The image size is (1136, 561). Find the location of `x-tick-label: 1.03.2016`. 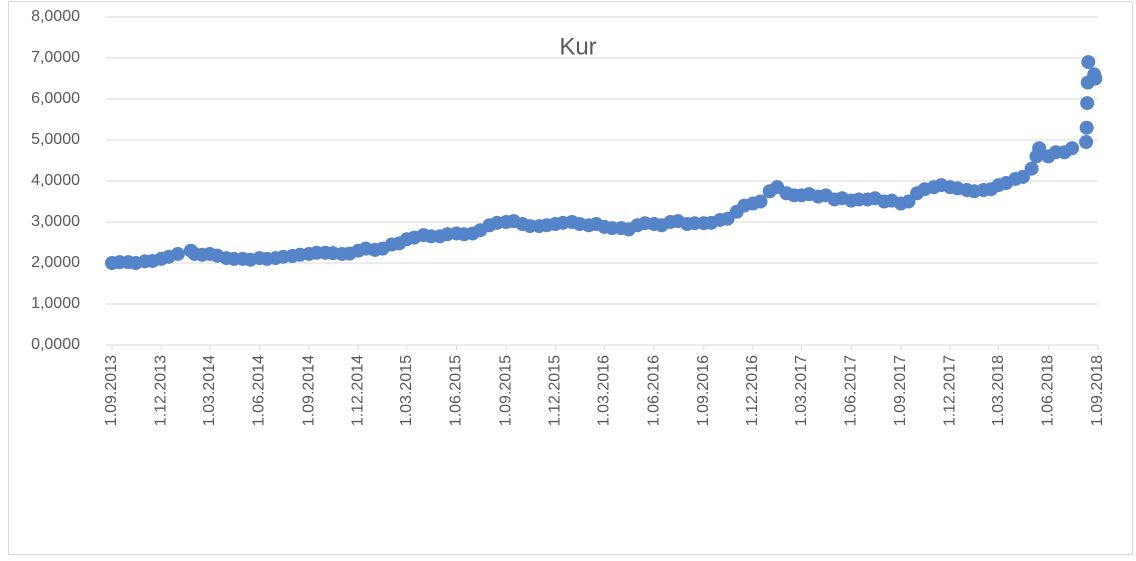

x-tick-label: 1.03.2016 is located at coordinates (604, 390).